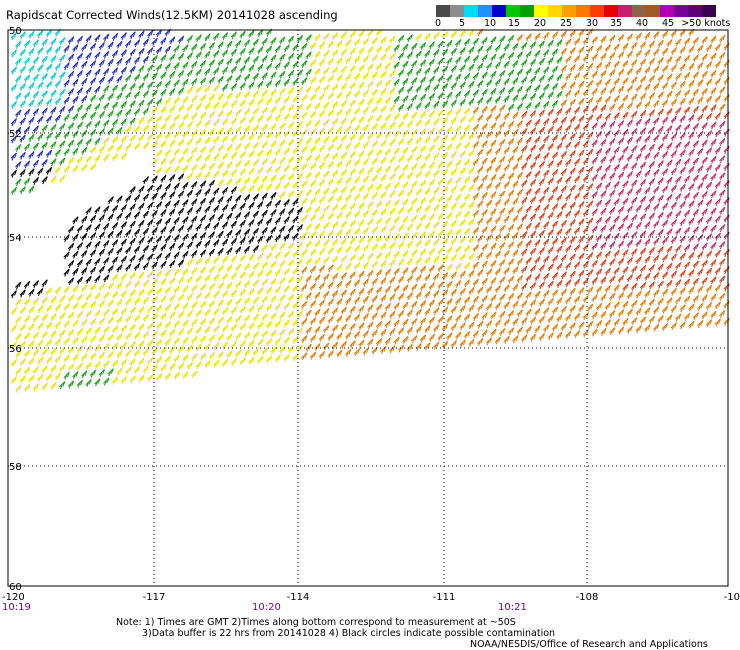 The width and height of the screenshot is (740, 650). Describe the element at coordinates (15, 467) in the screenshot. I see `latitude-label: 58` at that location.